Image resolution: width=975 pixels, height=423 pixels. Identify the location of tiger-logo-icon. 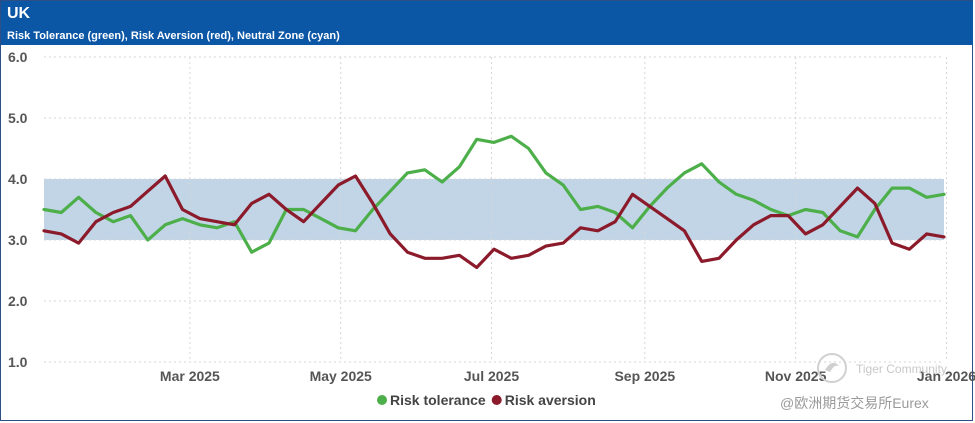
(832, 368).